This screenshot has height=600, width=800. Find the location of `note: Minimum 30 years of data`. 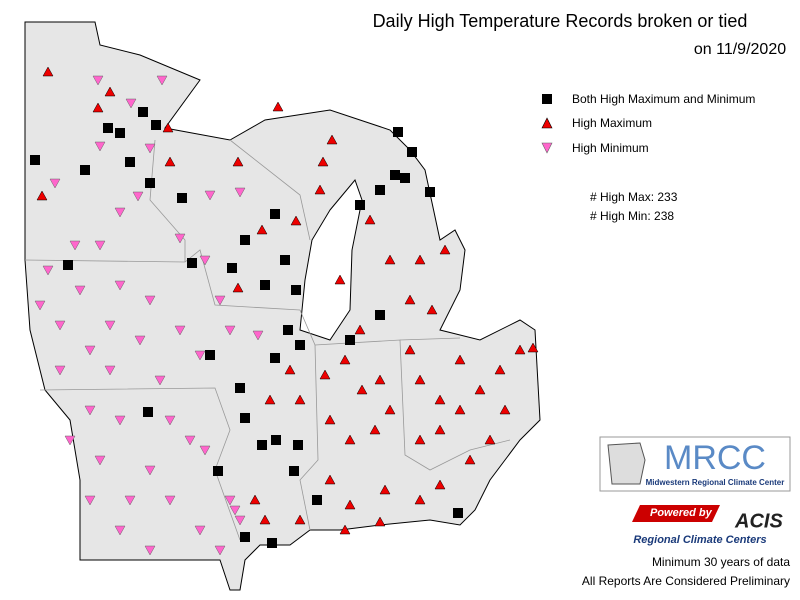

note: Minimum 30 years of data is located at coordinates (721, 562).